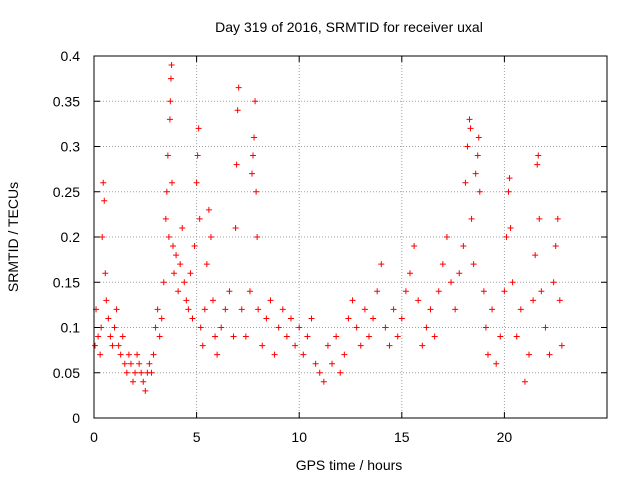 The width and height of the screenshot is (640, 480). What do you see at coordinates (71, 237) in the screenshot?
I see `y-tick-label: 0.2` at bounding box center [71, 237].